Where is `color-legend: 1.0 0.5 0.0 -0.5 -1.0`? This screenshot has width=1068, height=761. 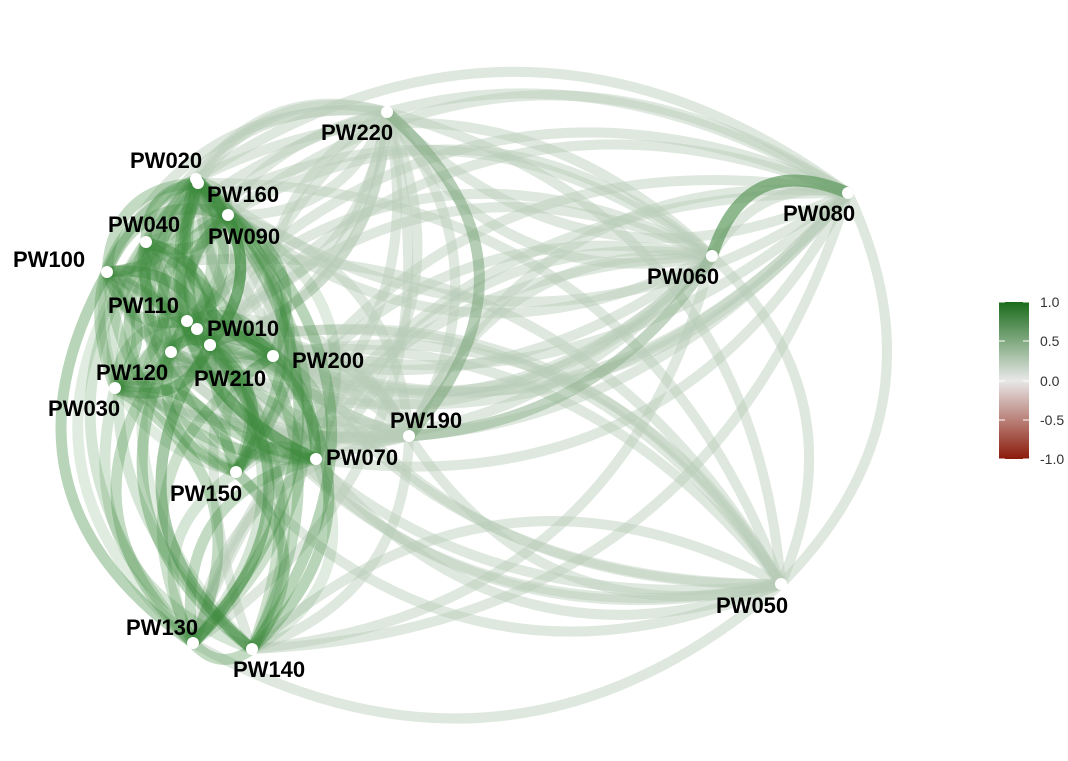 color-legend: 1.0 0.5 0.0 -0.5 -1.0 is located at coordinates (1031, 380).